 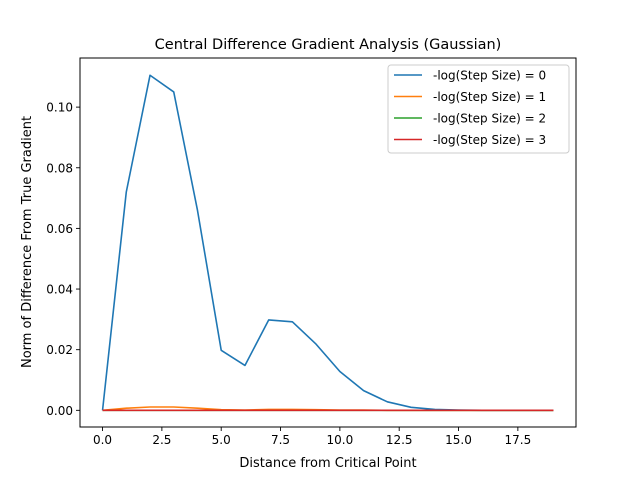 I want to click on x-axis-ticks: 0.0 2.5 5.0 7.5 10.0 12.5 15.0 17.5, so click(x=312, y=437).